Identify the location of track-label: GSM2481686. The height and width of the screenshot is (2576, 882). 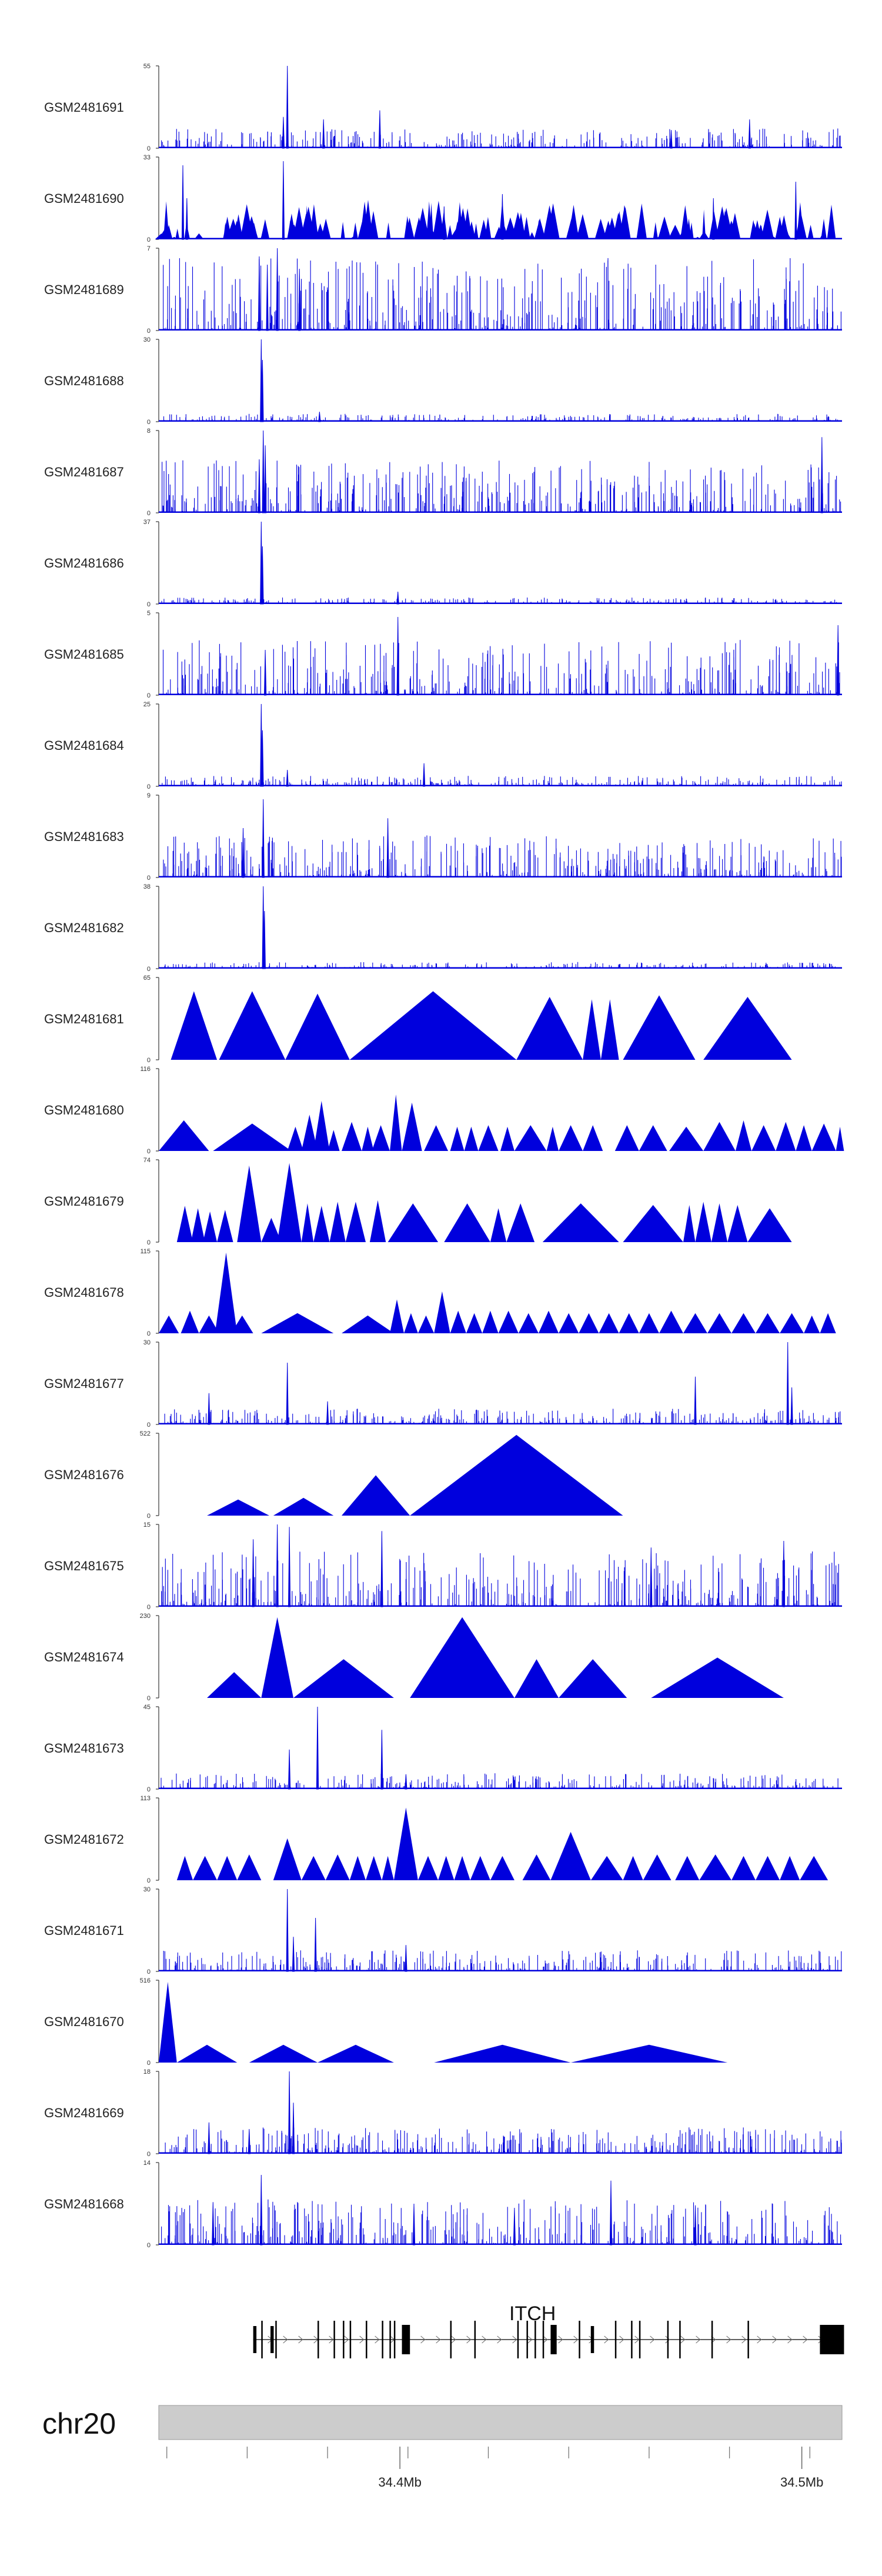
(84, 563).